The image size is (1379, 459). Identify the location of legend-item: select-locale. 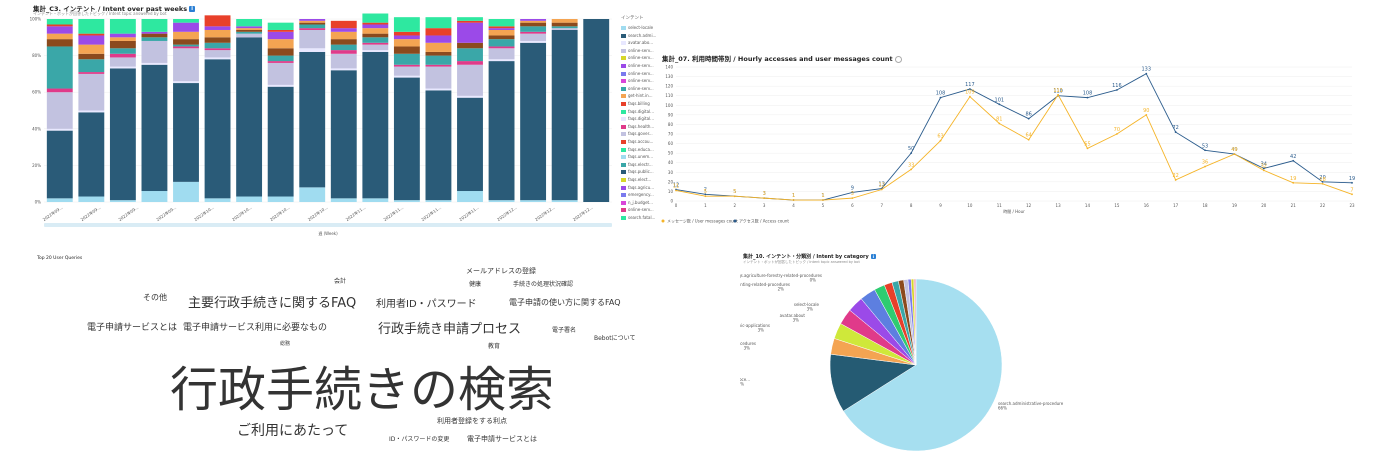
(637, 27).